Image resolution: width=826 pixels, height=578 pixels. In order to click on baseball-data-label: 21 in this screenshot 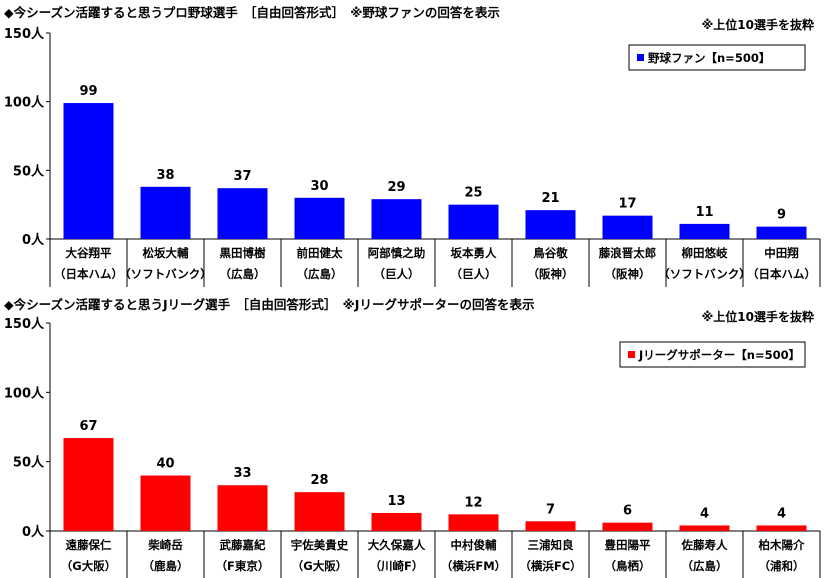, I will do `click(550, 198)`.